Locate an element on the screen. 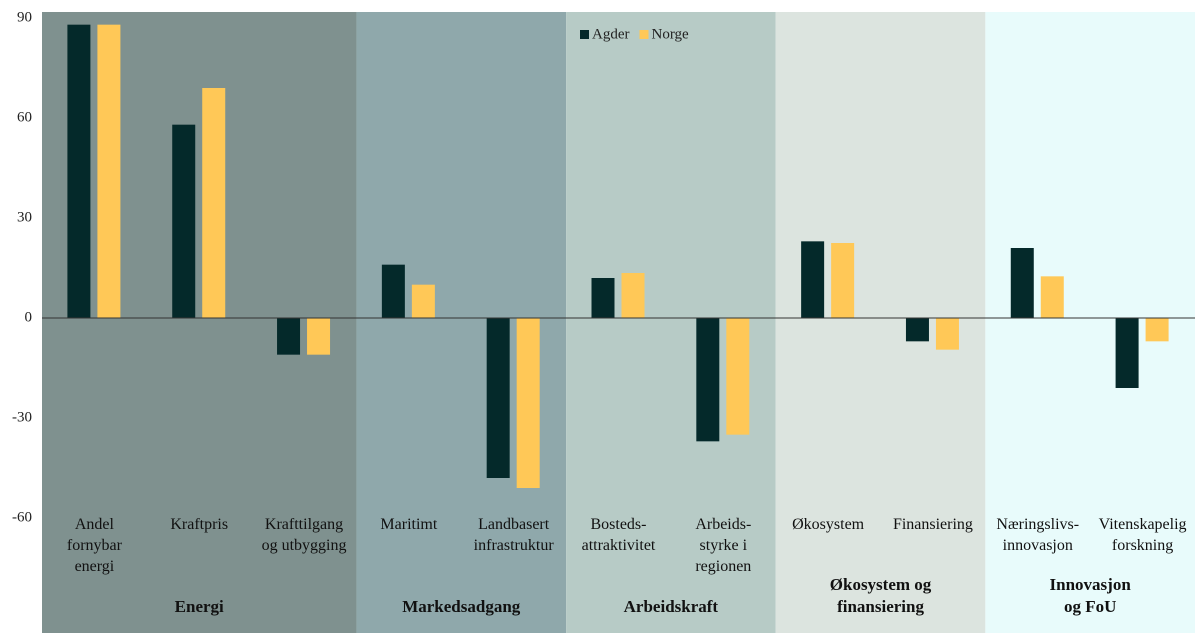 Image resolution: width=1195 pixels, height=633 pixels. legend-label: Norge is located at coordinates (671, 34).